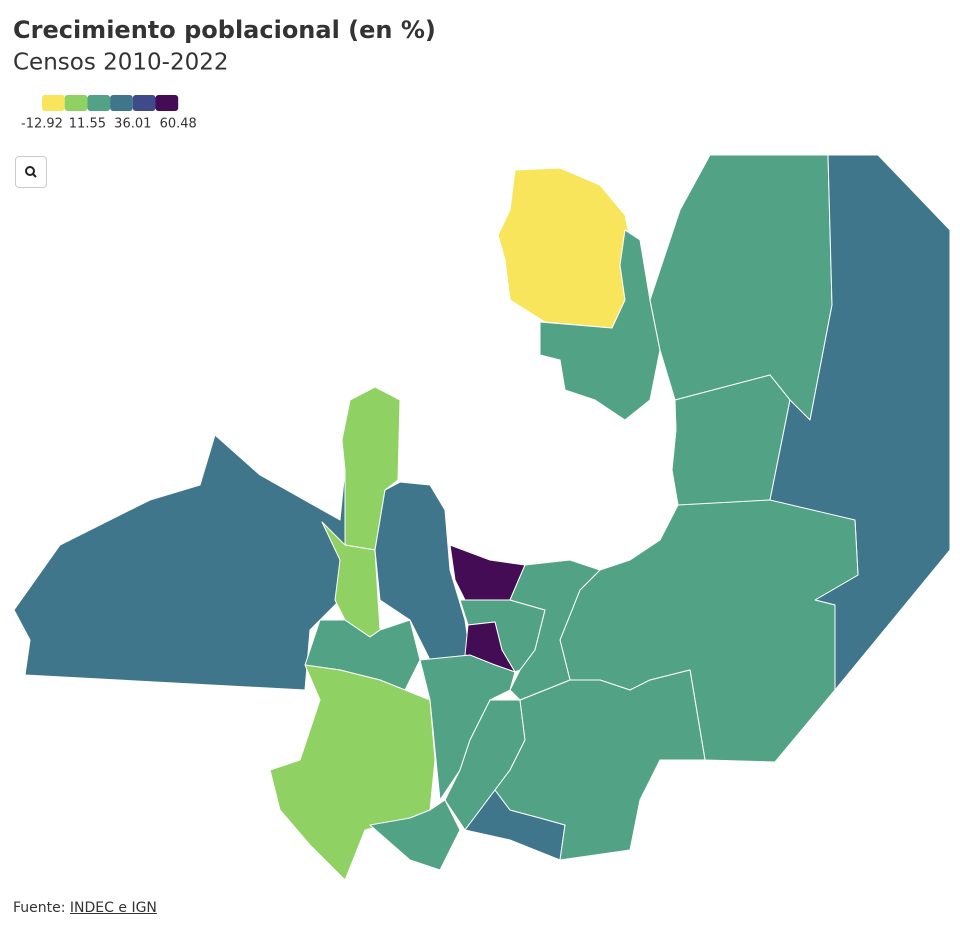  I want to click on legend-tick-label: 11.55, so click(87, 124).